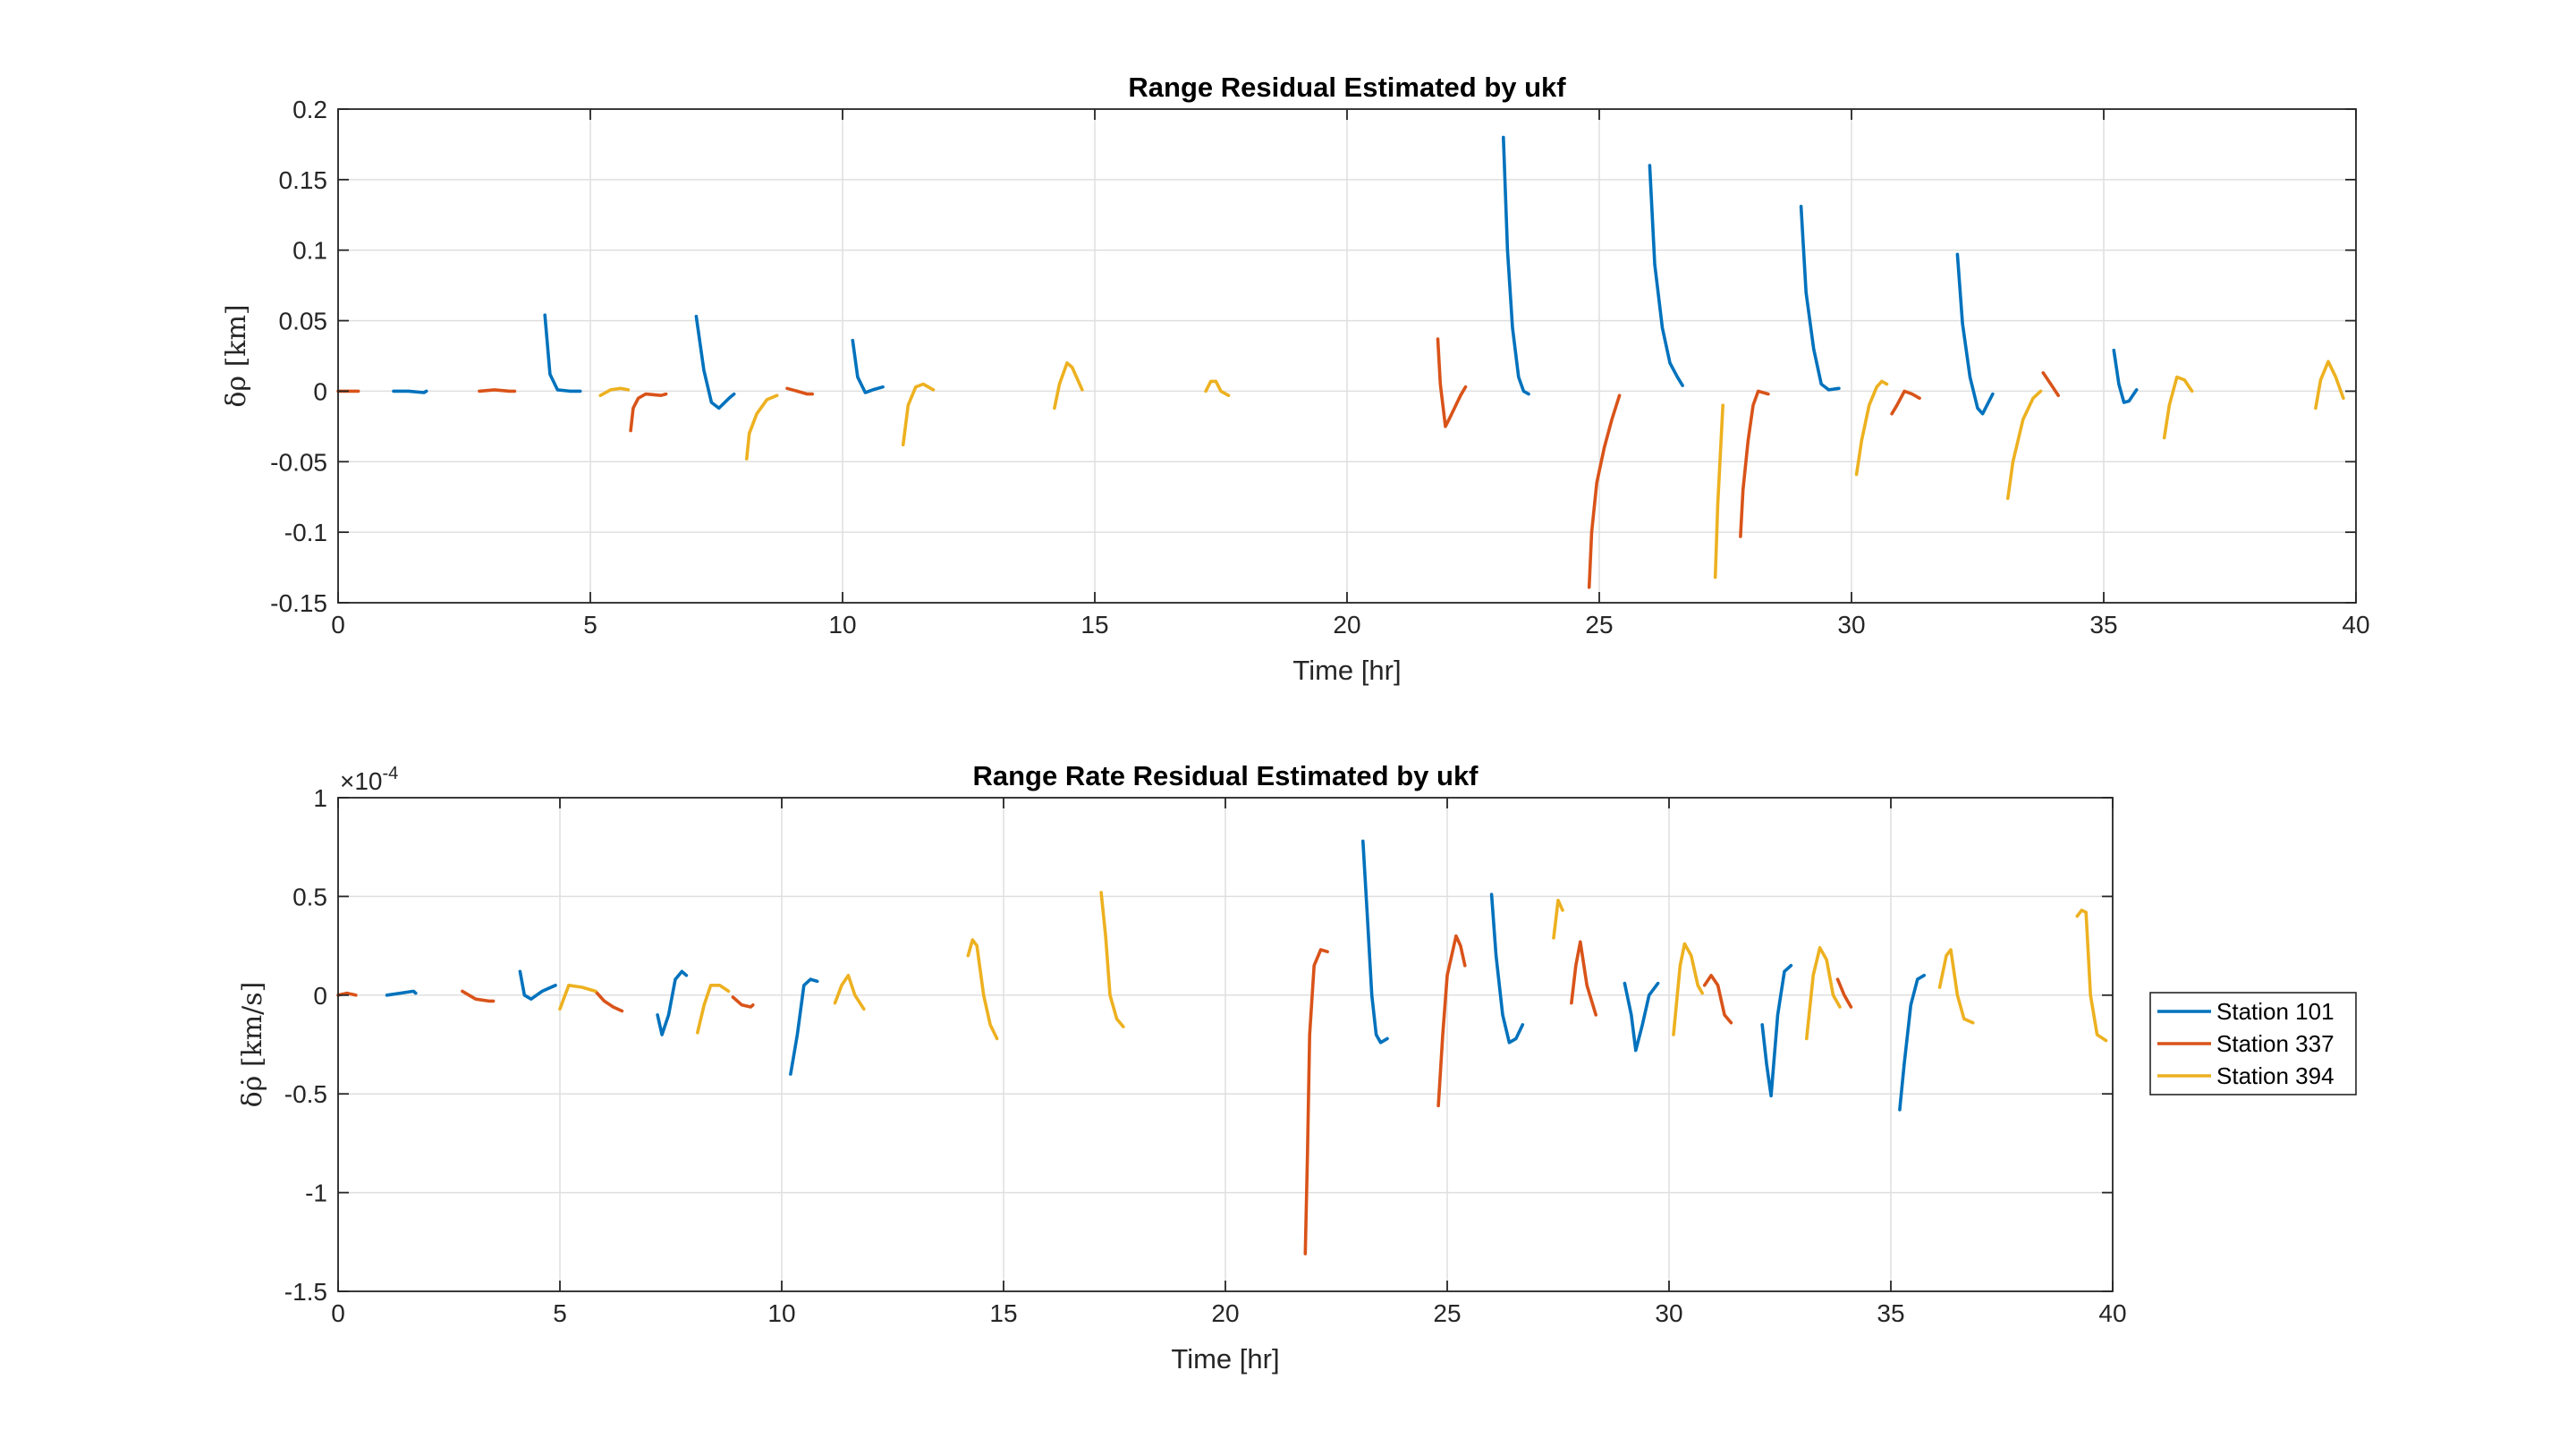  I want to click on y-tick-label: -1, so click(316, 1193).